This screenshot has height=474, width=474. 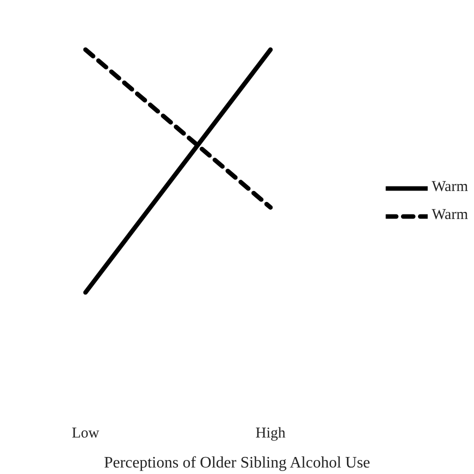 What do you see at coordinates (237, 463) in the screenshot?
I see `x-axis-title: Perceptions of Older Sibling Alcohol Use` at bounding box center [237, 463].